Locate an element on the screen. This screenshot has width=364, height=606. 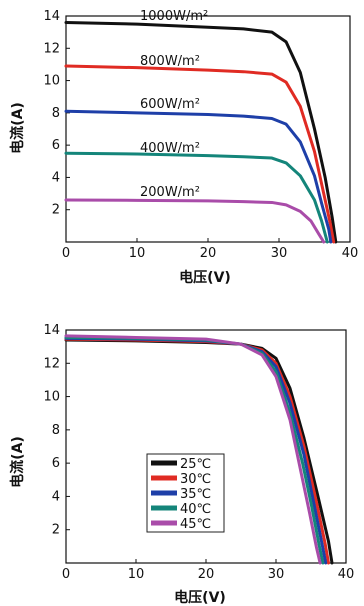
chart1-y-axis-label: 电流(A) is located at coordinates (17, 128).